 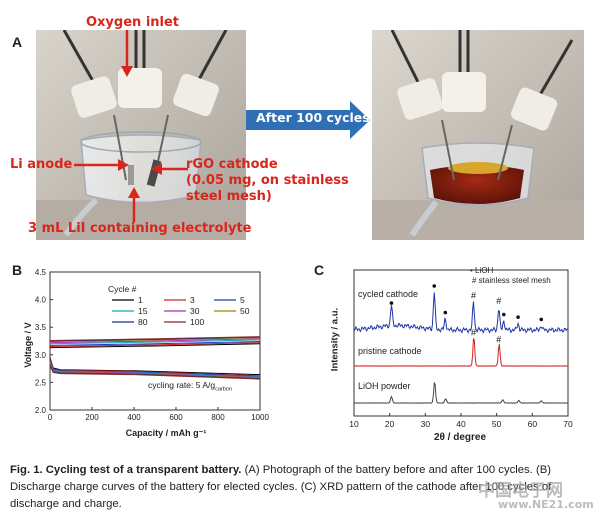 I want to click on chart-b-xlabel: Capacity / mAh g⁻¹, so click(x=166, y=433).